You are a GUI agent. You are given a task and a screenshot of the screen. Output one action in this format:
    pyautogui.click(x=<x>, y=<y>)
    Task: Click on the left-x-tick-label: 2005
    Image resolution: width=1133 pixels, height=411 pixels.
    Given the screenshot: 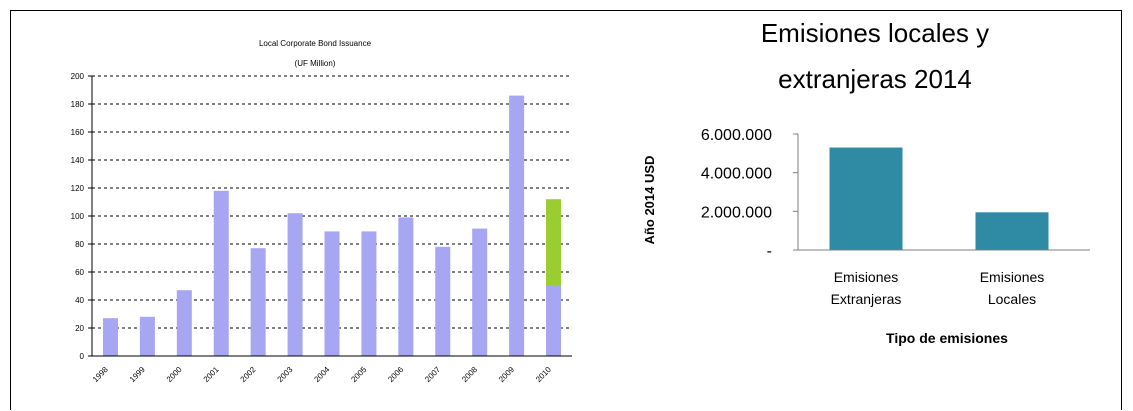 What is the action you would take?
    pyautogui.click(x=358, y=374)
    